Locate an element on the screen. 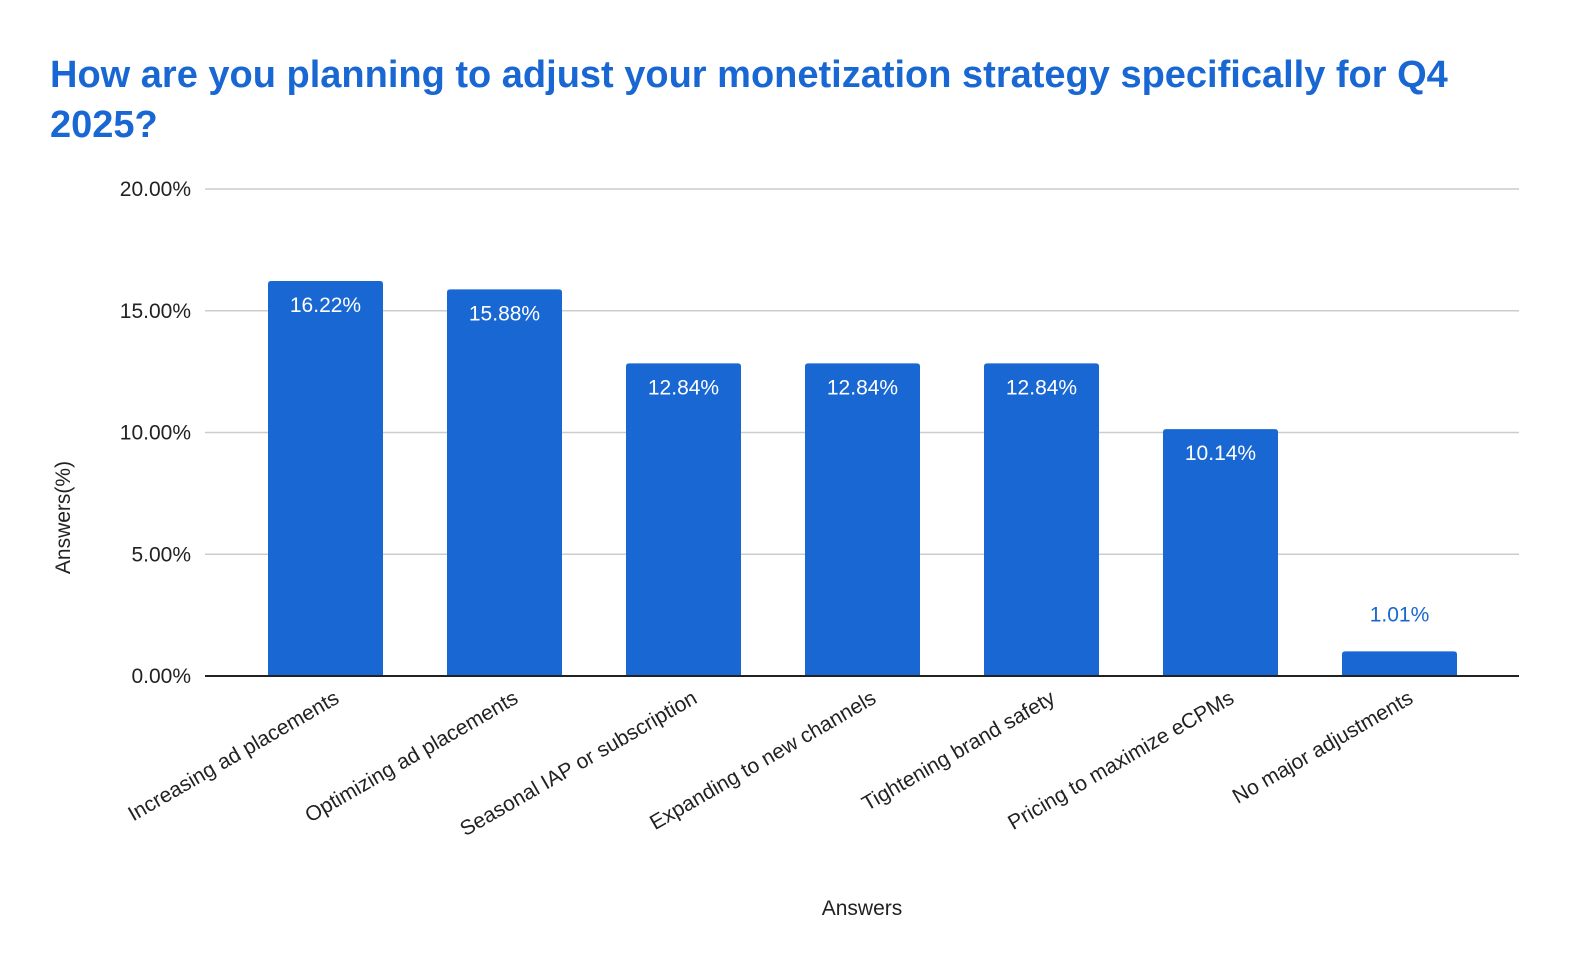 This screenshot has height=976, width=1576. y-tick-label: 10.00% is located at coordinates (155, 433).